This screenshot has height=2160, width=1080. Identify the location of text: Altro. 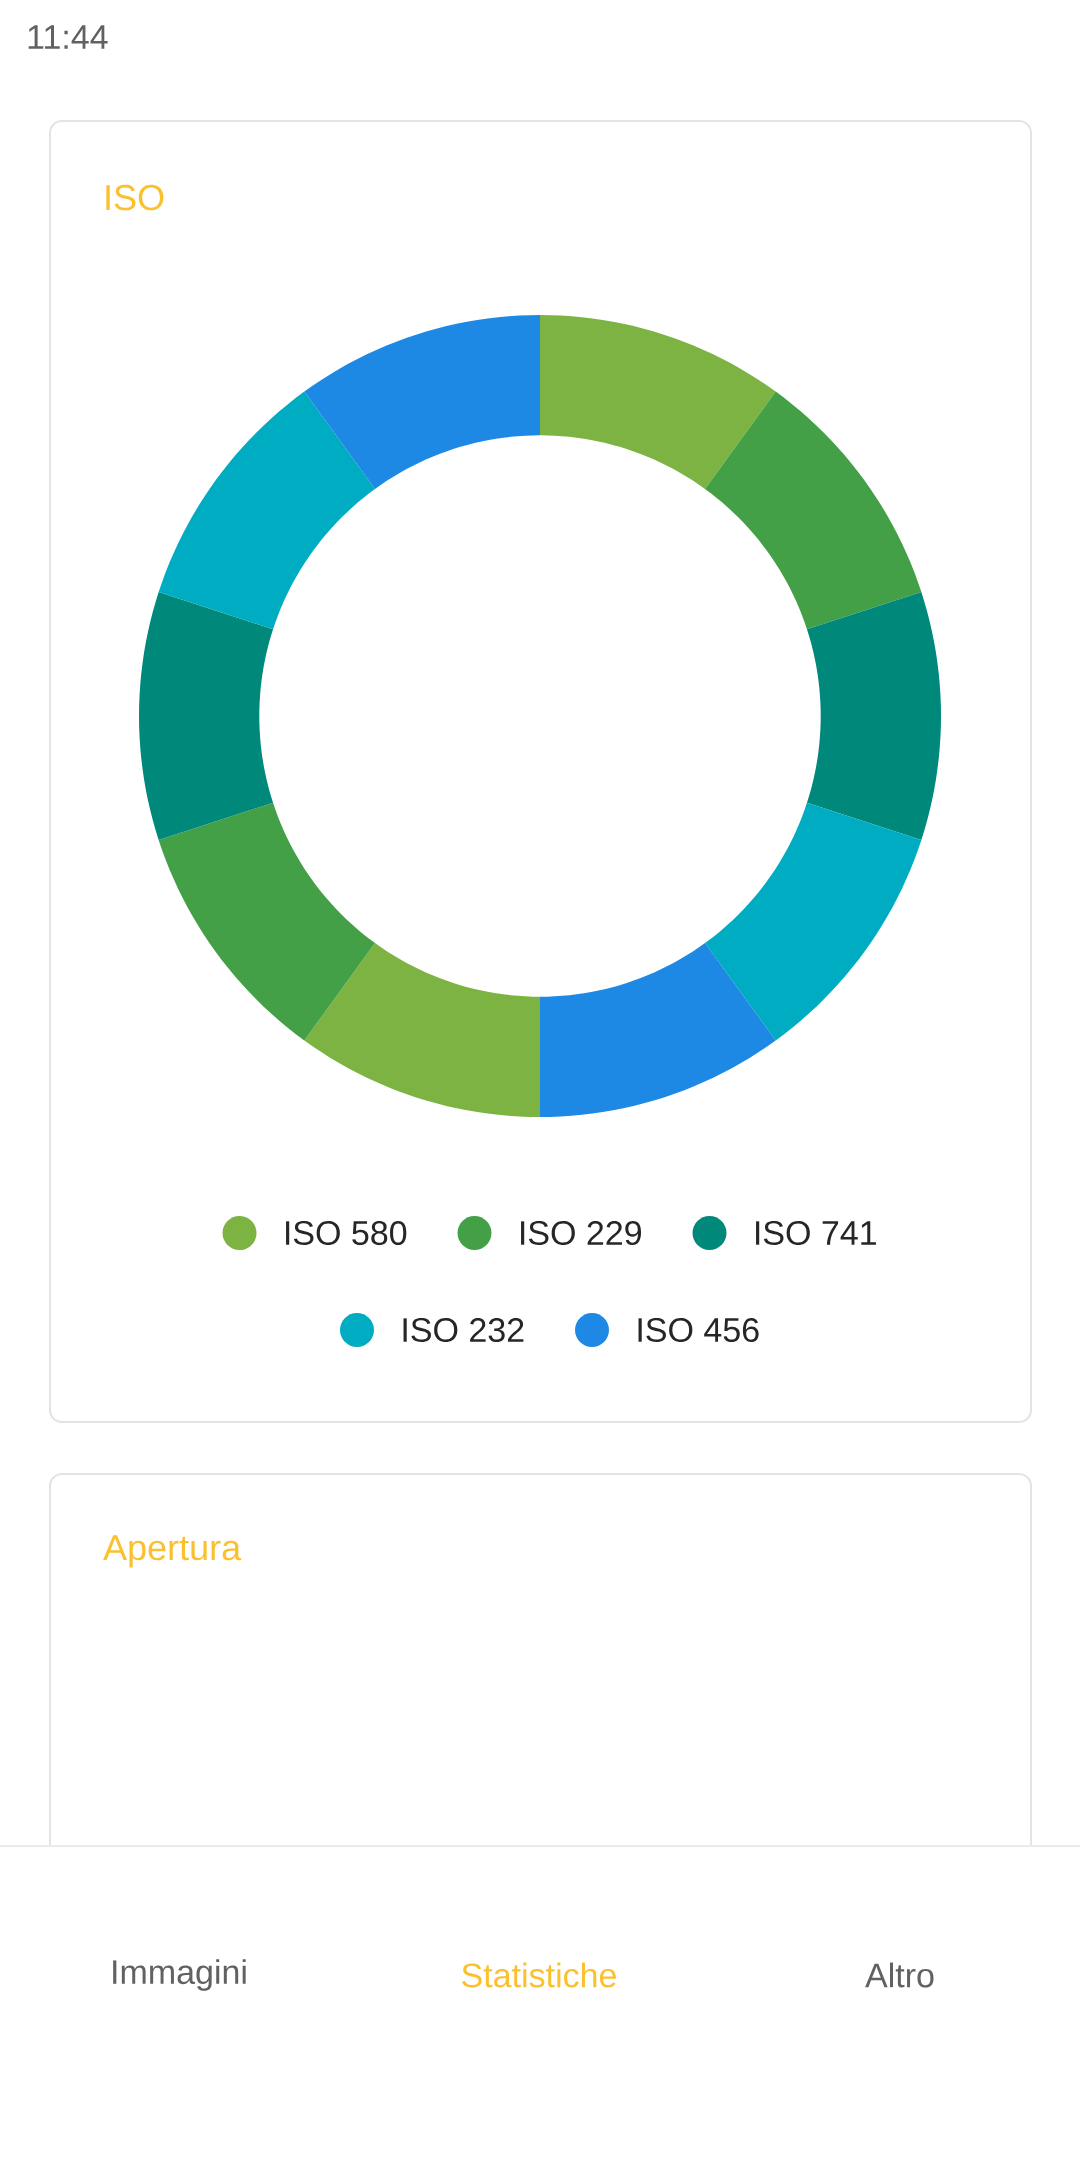
(899, 1975).